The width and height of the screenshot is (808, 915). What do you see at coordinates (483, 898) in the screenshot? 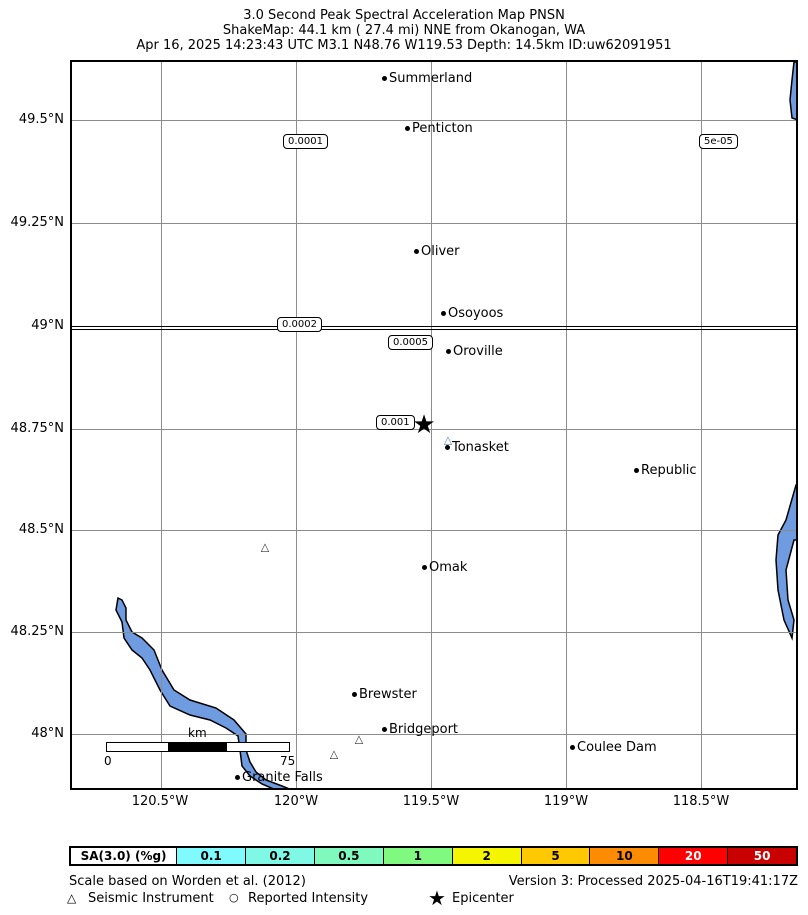
I see `legend-epicenter: Epicenter` at bounding box center [483, 898].